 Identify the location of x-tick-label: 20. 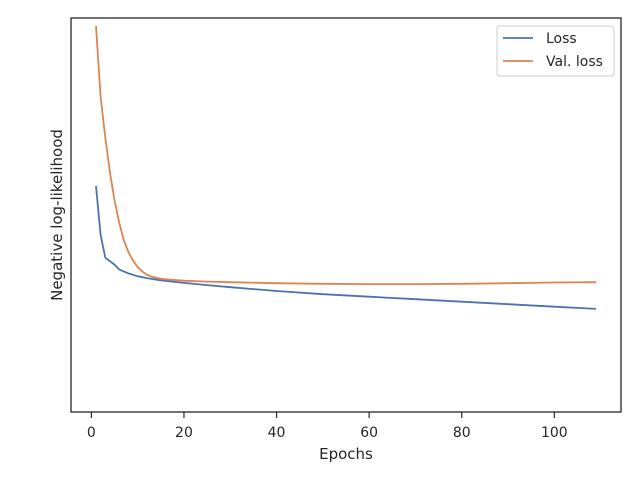
(184, 433).